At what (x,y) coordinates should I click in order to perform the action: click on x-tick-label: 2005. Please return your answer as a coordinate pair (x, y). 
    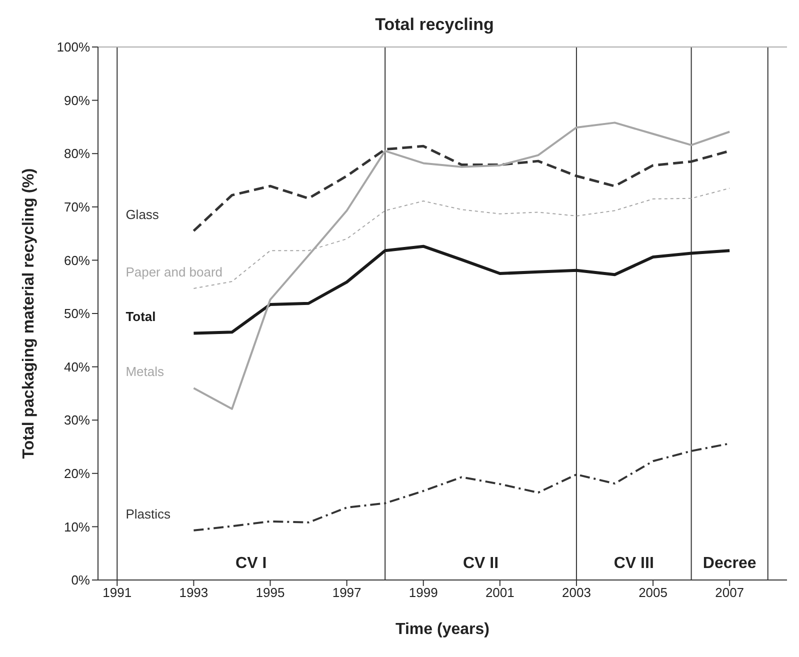
    Looking at the image, I should click on (653, 592).